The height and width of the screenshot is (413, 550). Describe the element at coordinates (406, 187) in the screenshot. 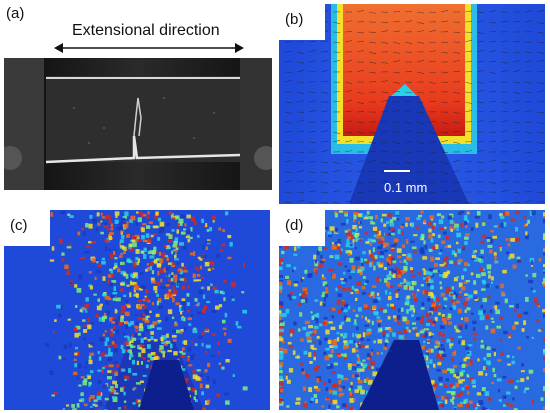

I see `scale-bar-label: 0.1 mm` at that location.